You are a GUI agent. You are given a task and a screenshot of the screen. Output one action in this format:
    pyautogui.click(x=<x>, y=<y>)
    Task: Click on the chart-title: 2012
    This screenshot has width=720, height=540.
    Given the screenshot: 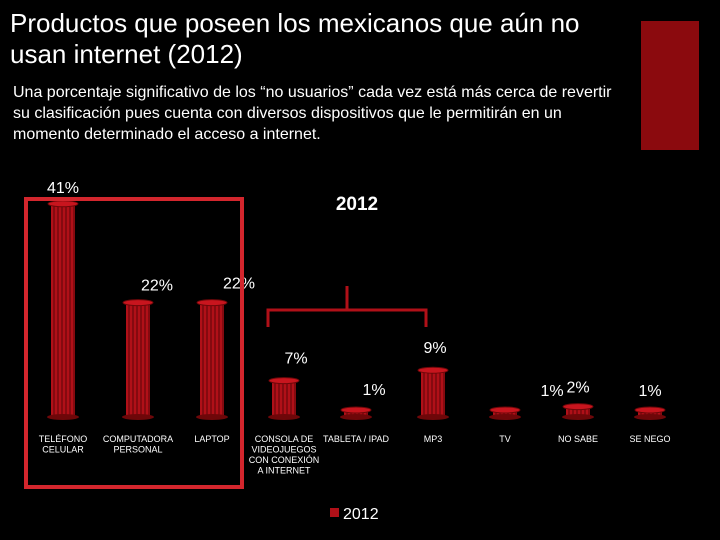 What is the action you would take?
    pyautogui.click(x=357, y=204)
    